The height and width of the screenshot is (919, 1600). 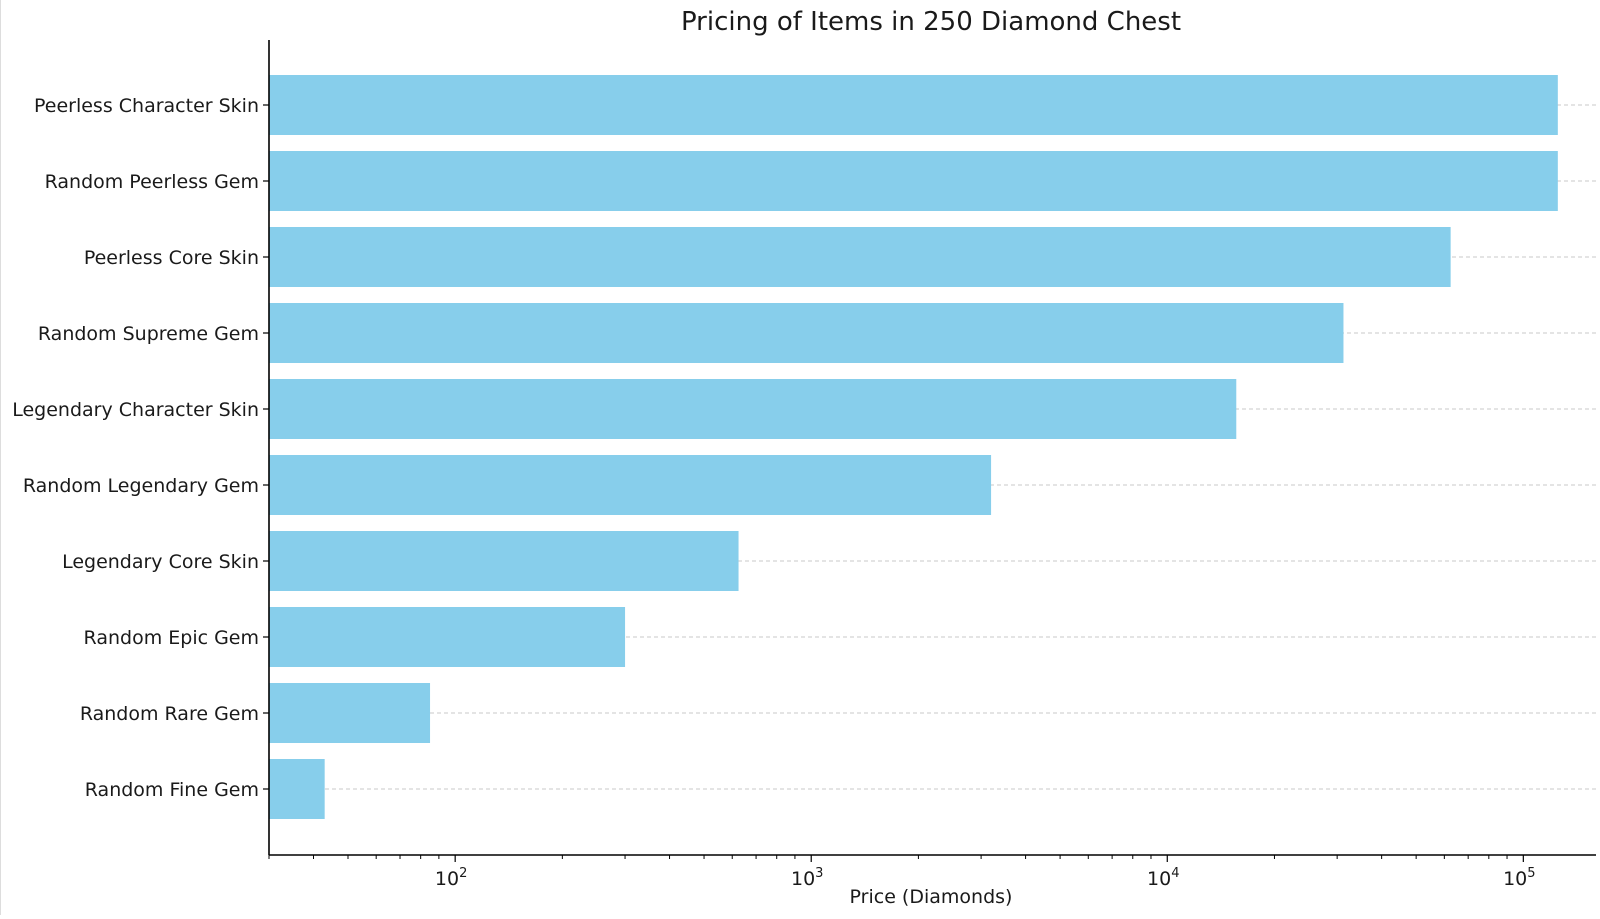 What do you see at coordinates (152, 182) in the screenshot?
I see `y-tick-label: Random Peerless Gem` at bounding box center [152, 182].